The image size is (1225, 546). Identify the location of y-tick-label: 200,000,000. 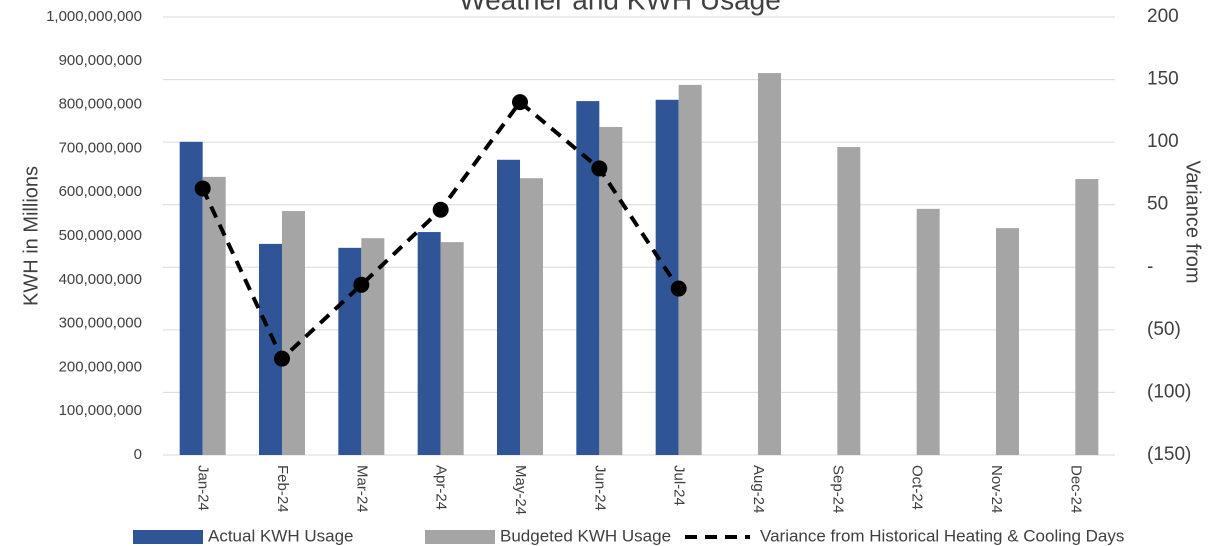
(100, 366).